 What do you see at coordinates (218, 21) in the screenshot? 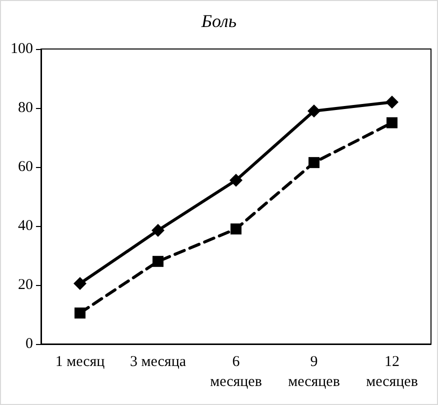
I see `chart-title: Боль` at bounding box center [218, 21].